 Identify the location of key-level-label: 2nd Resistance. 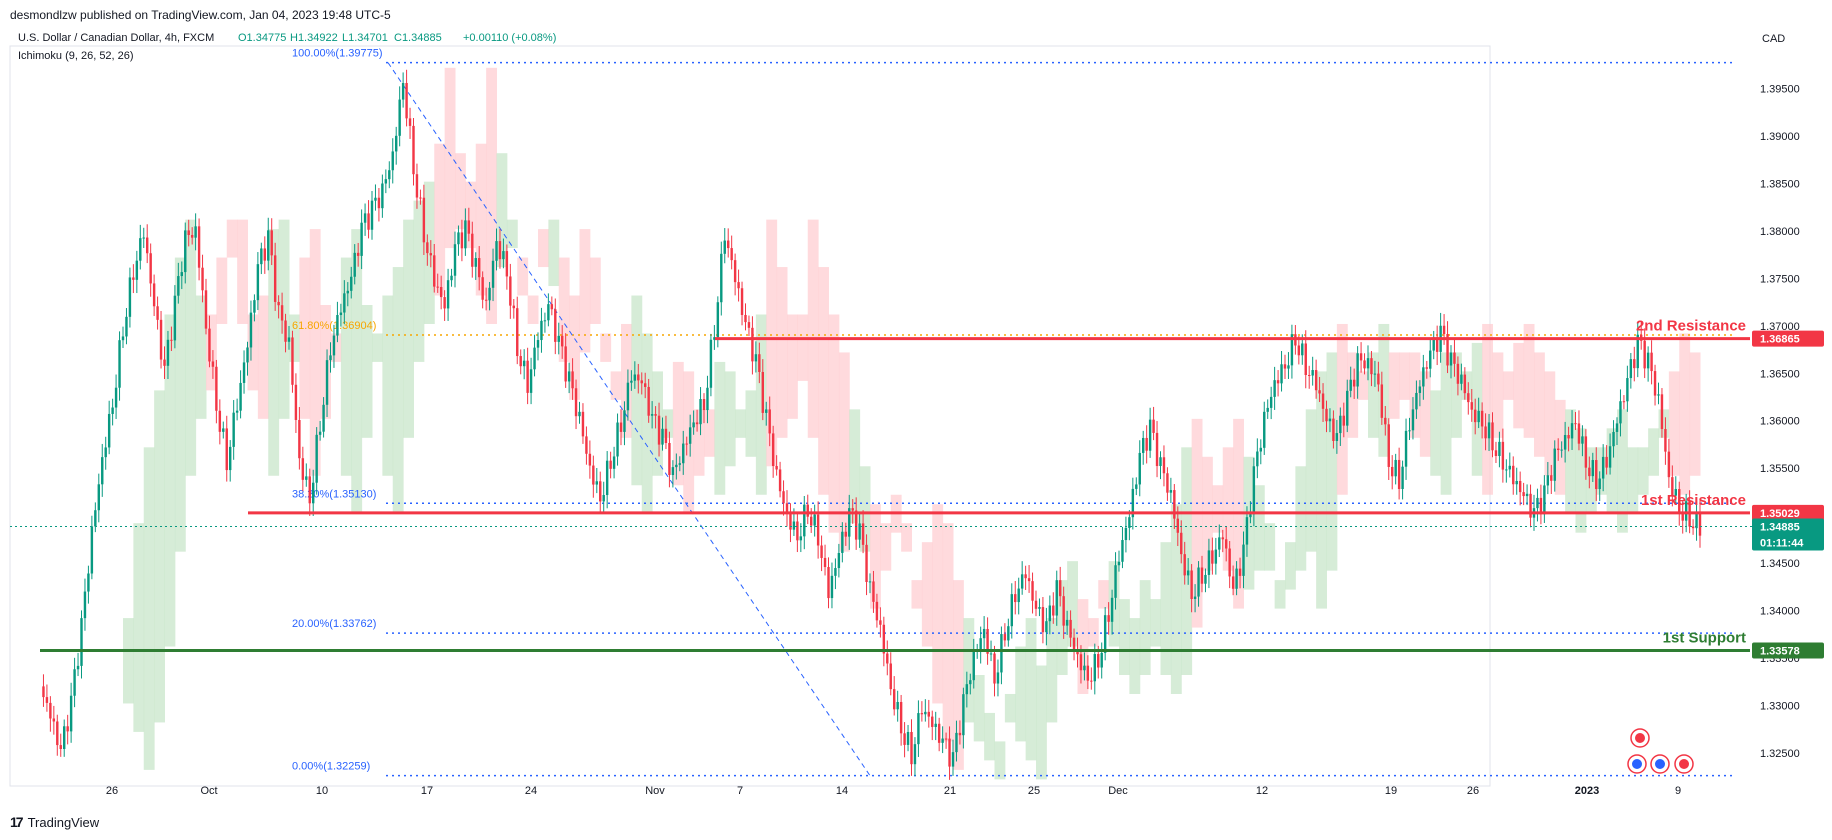
(1691, 326).